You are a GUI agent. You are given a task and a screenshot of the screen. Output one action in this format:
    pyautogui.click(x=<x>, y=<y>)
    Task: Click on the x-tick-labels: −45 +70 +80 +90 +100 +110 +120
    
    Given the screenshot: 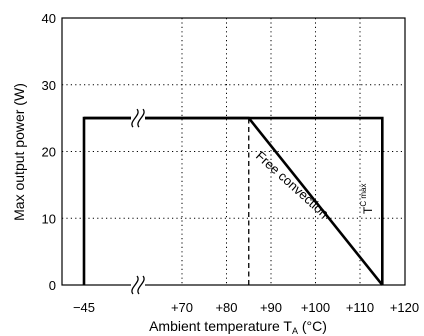 What is the action you would take?
    pyautogui.click(x=246, y=307)
    